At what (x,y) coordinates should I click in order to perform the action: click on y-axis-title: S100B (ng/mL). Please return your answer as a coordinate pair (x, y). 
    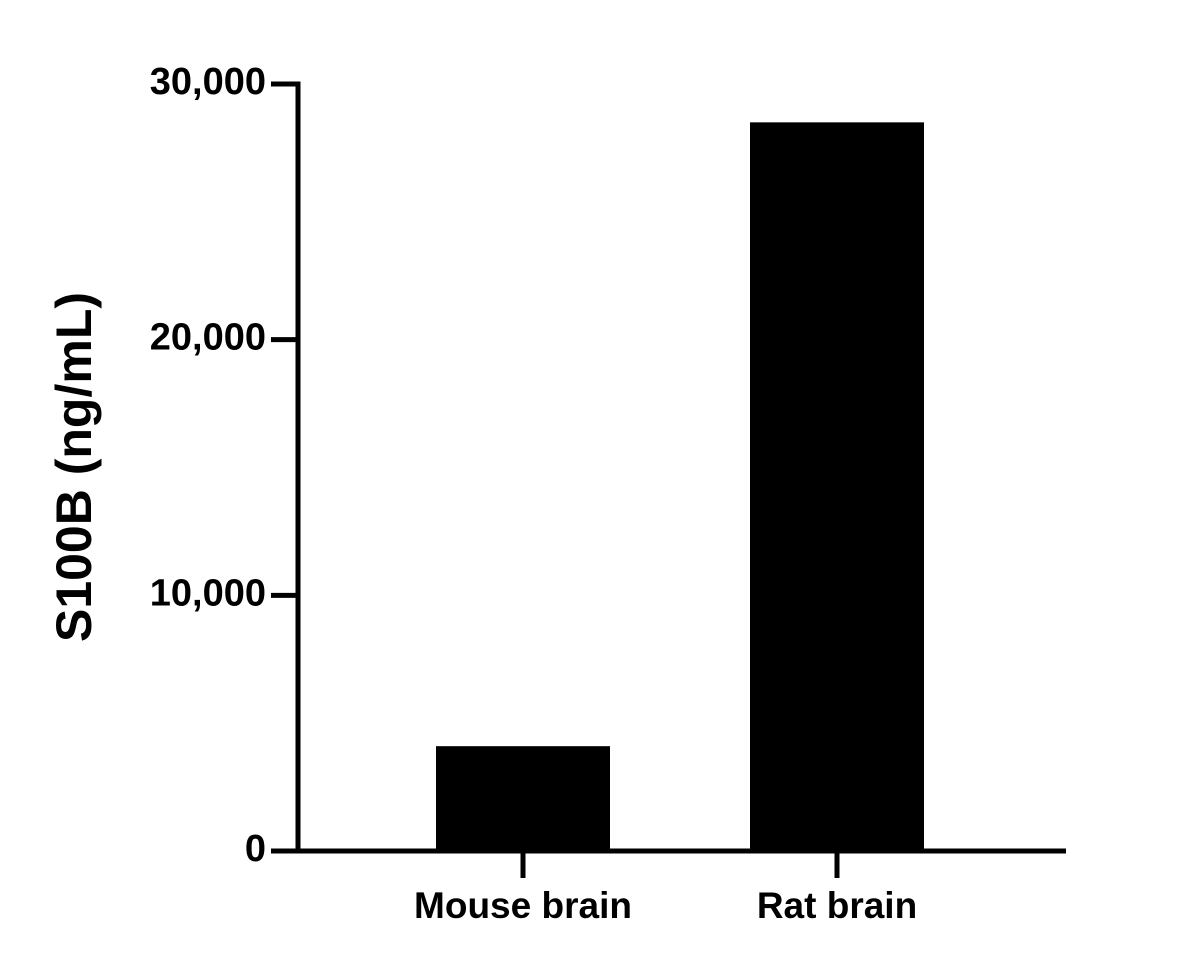
    Looking at the image, I should click on (74, 467).